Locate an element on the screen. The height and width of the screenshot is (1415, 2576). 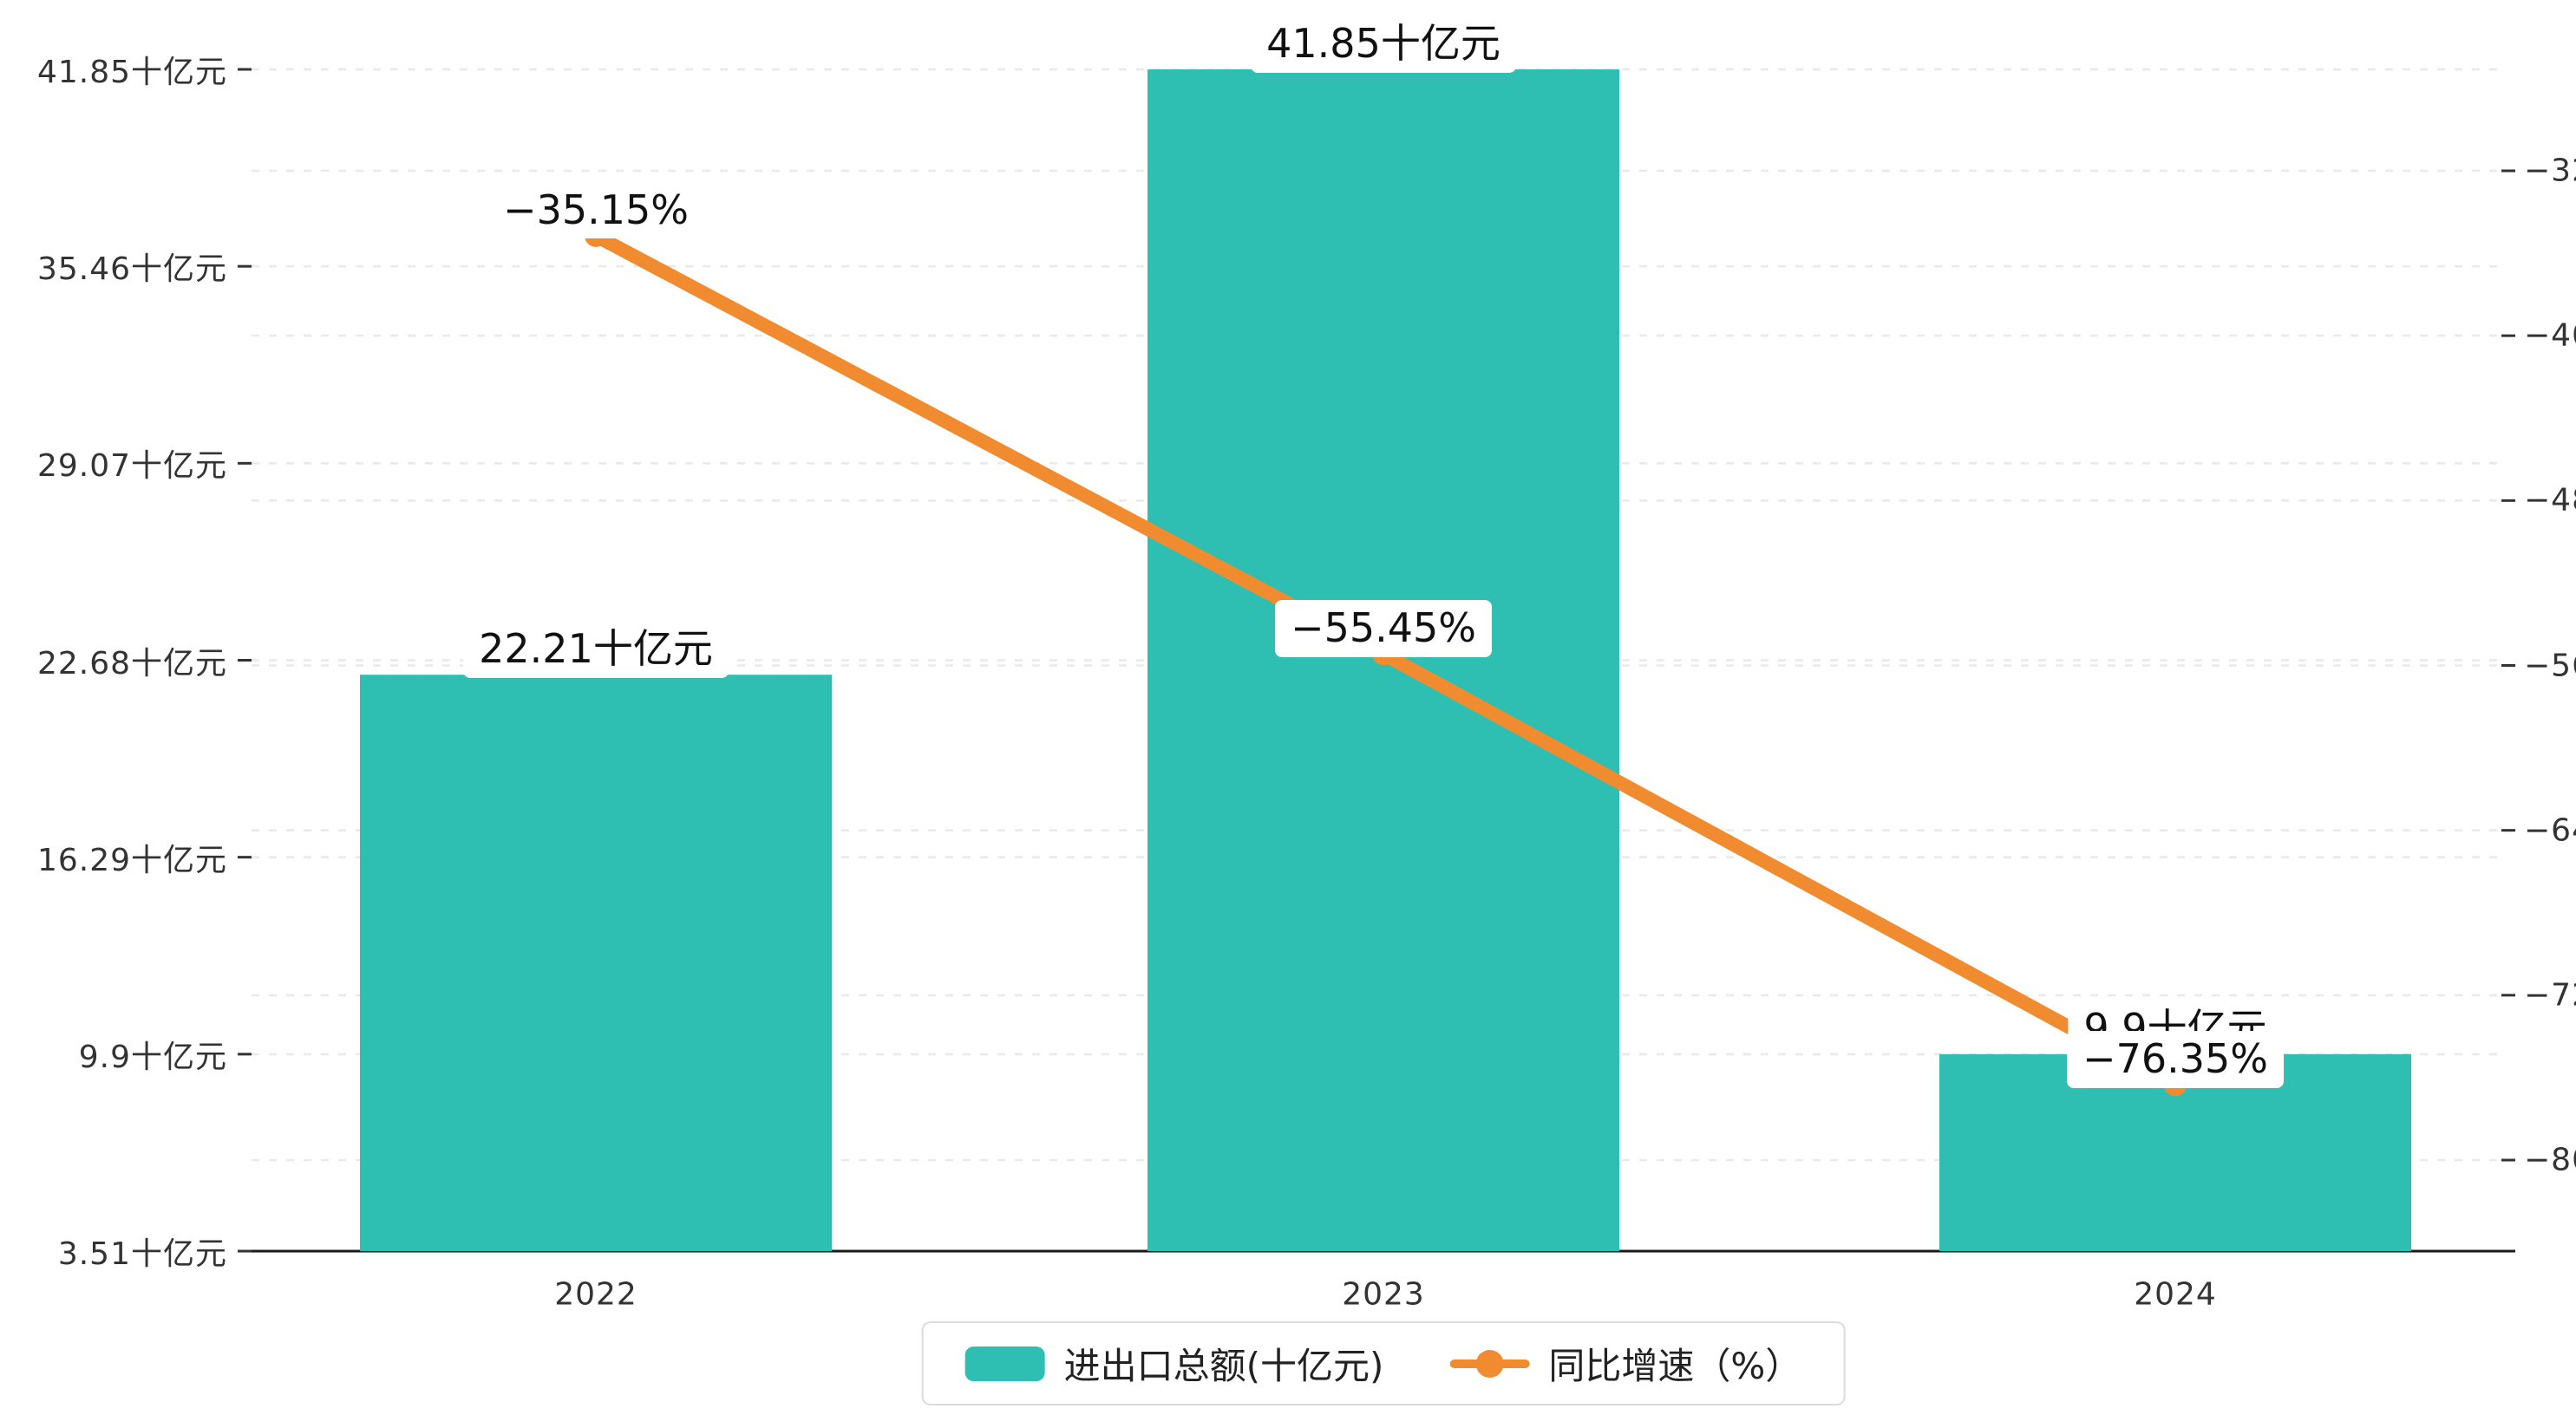
chart-legend: 进出口总额(十亿元) 同比增速（%） is located at coordinates (1383, 1363).